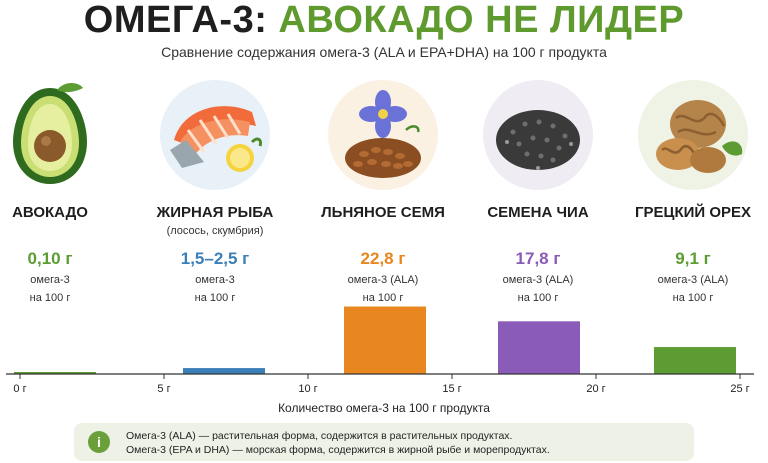  I want to click on product-name: СЕМЕНА ЧИА, so click(538, 212).